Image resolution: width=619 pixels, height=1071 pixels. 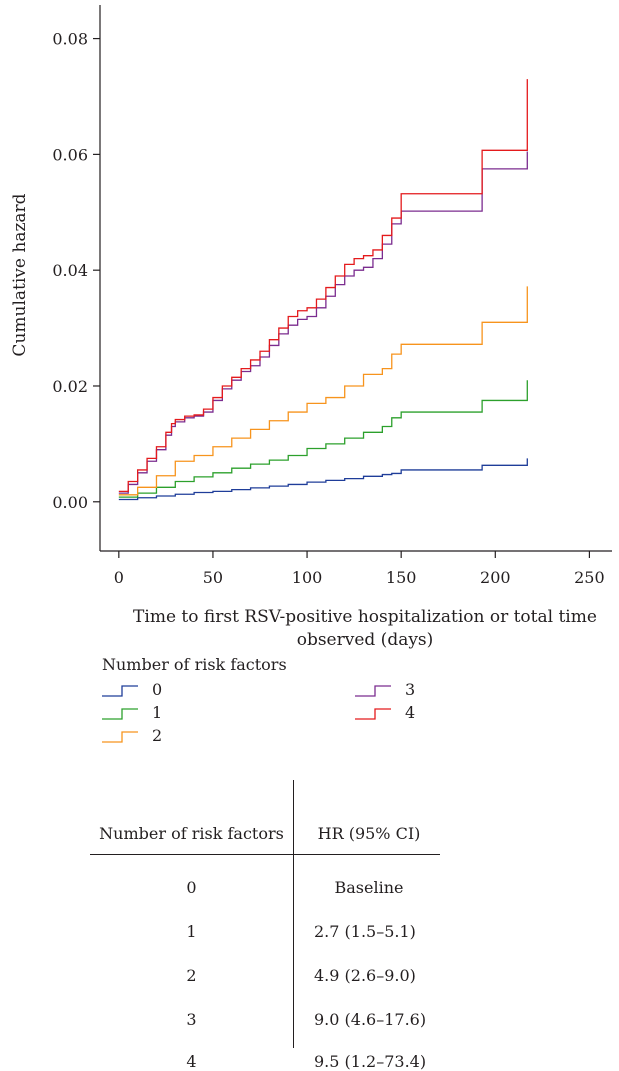 I want to click on table-cell-factors: 2, so click(x=191, y=975).